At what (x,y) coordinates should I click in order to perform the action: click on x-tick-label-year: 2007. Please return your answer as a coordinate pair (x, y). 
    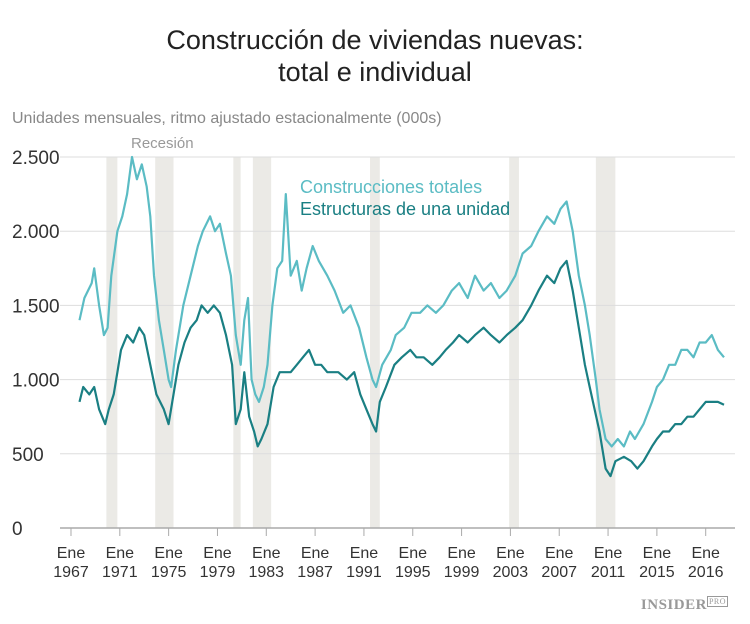
    Looking at the image, I should click on (559, 572).